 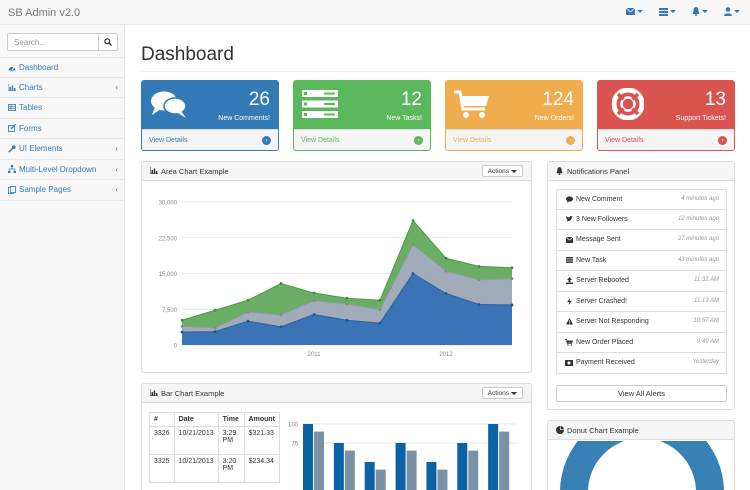 What do you see at coordinates (634, 11) in the screenshot?
I see `messages-dropdown` at bounding box center [634, 11].